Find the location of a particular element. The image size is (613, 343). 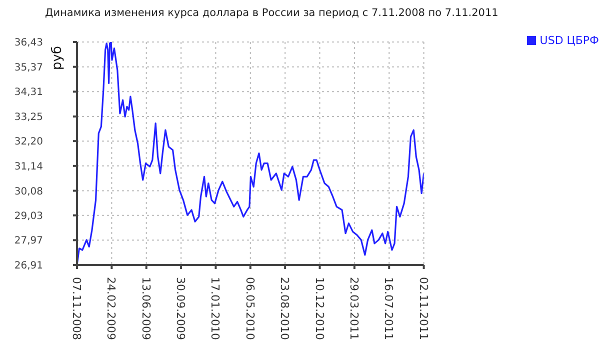

x-tick-label: 24.02.2009 is located at coordinates (111, 308).